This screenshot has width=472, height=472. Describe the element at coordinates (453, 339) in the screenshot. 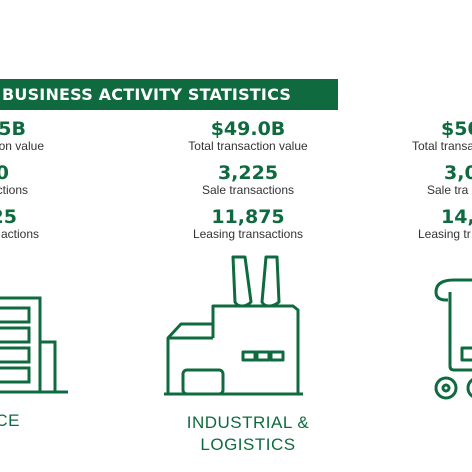

I see `shopping-cart-icon` at that location.